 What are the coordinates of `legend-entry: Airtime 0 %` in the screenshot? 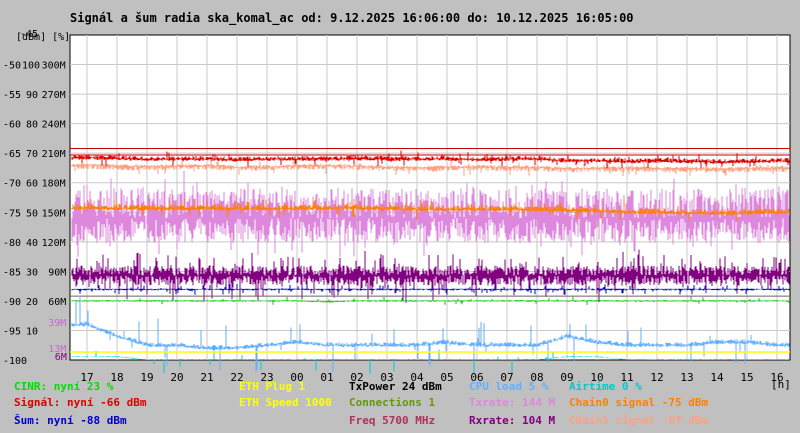 It's located at (605, 386).